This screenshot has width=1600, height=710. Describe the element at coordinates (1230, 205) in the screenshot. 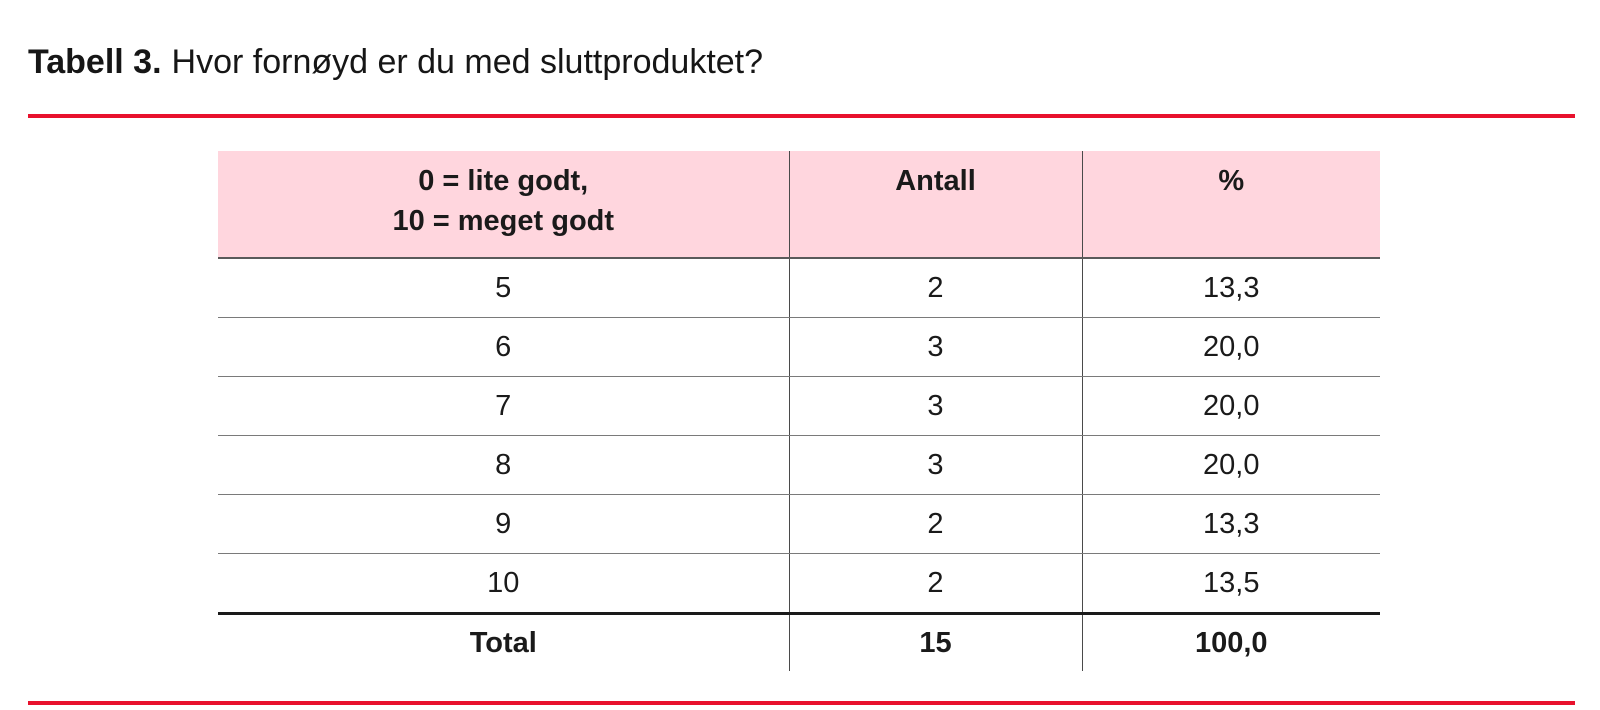

I see `header-percent-cell: %` at that location.